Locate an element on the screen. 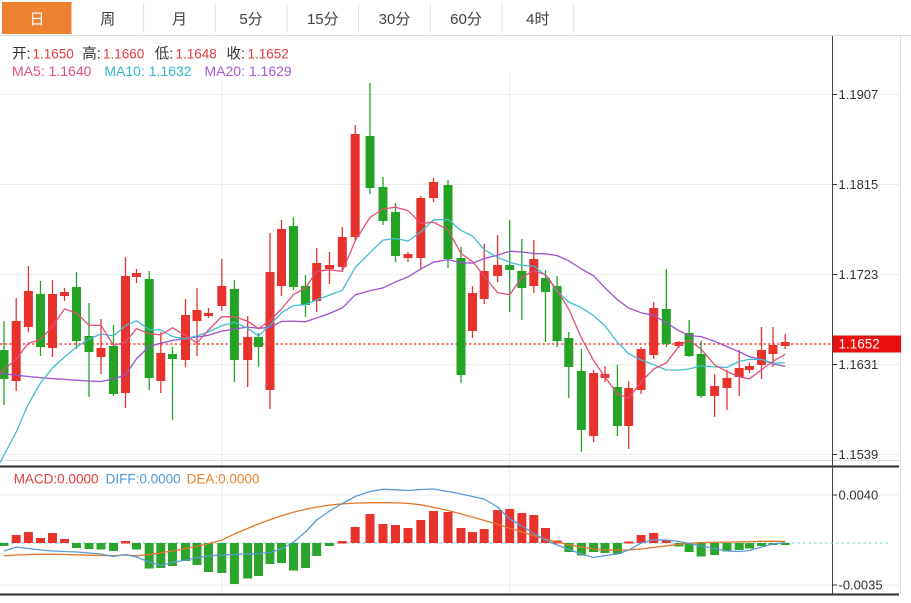 The height and width of the screenshot is (603, 911). svg-text: 30分 is located at coordinates (395, 19).